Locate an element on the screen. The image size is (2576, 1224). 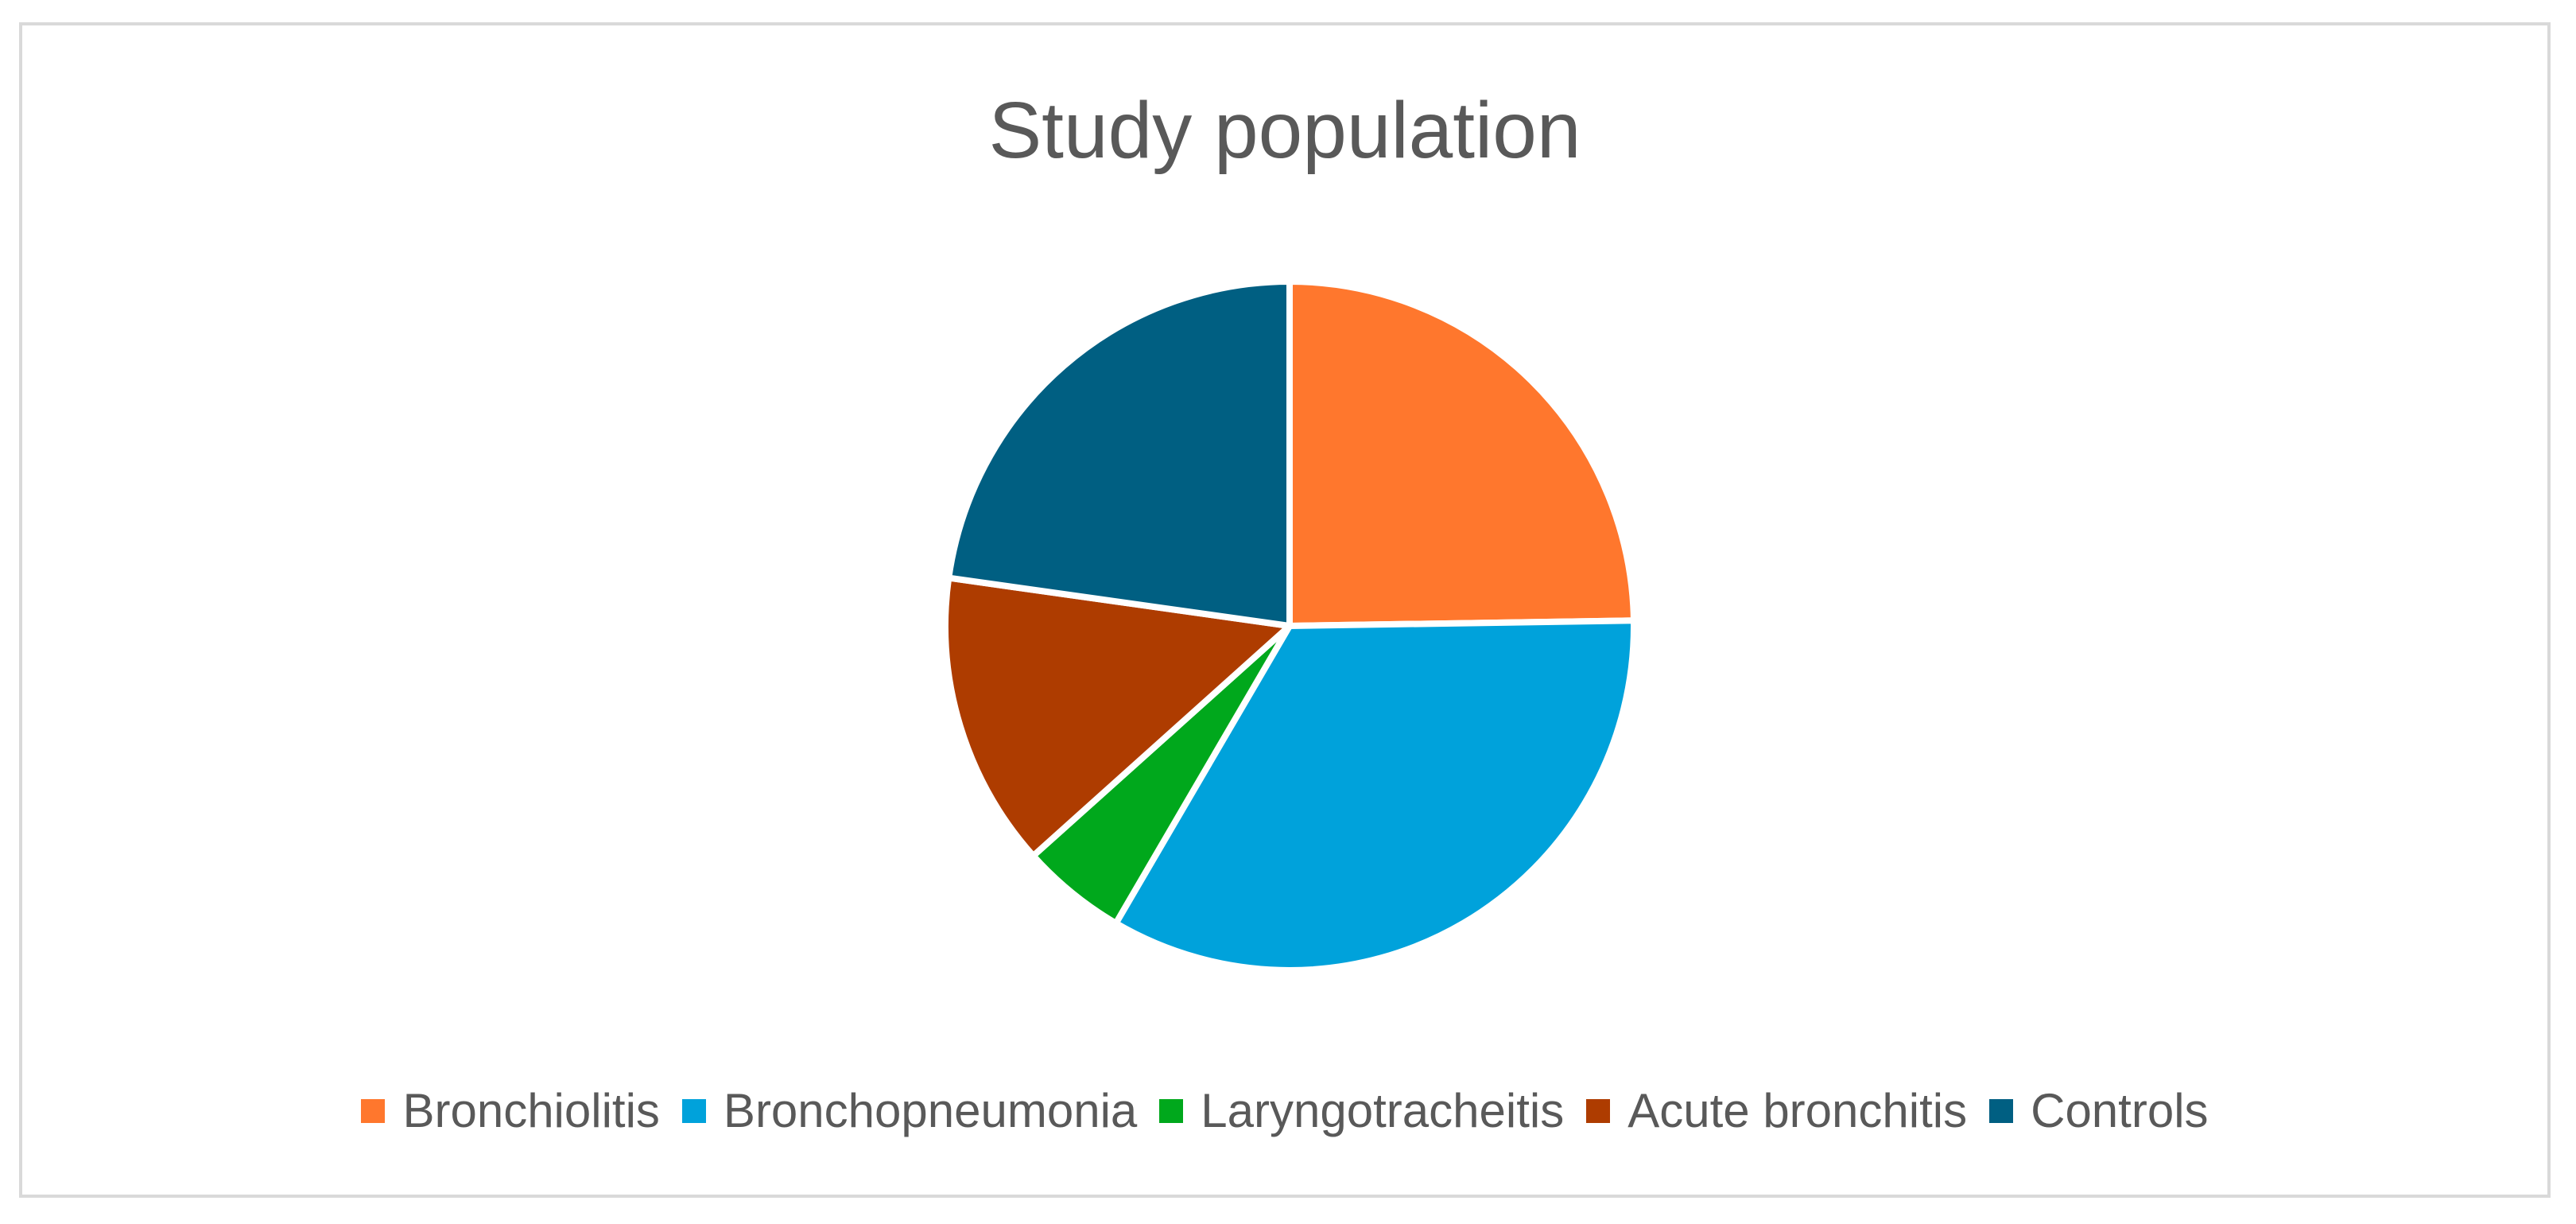
legend-item-acute-bronchitis: Acute bronchitis is located at coordinates (1776, 1110).